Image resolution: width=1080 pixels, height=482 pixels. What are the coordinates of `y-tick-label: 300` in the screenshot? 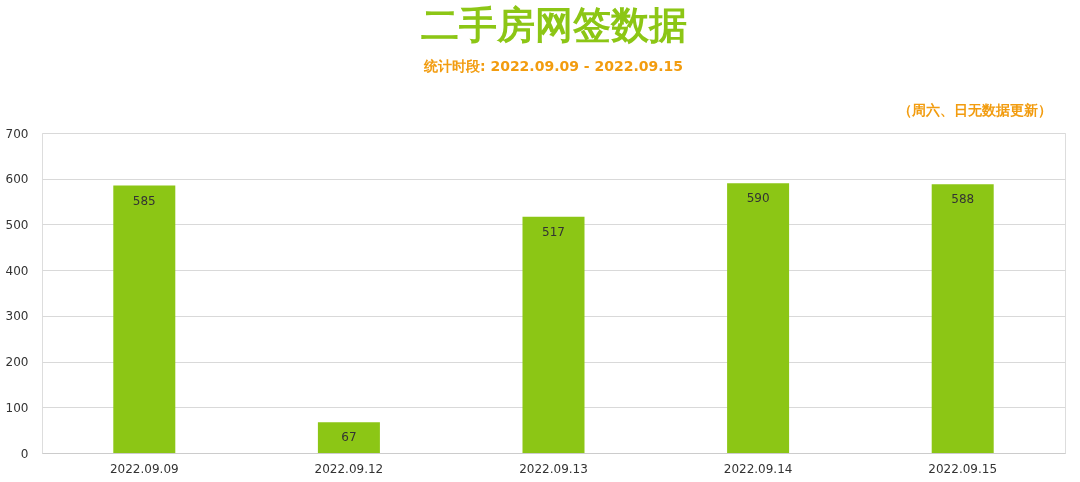 It's located at (17, 316).